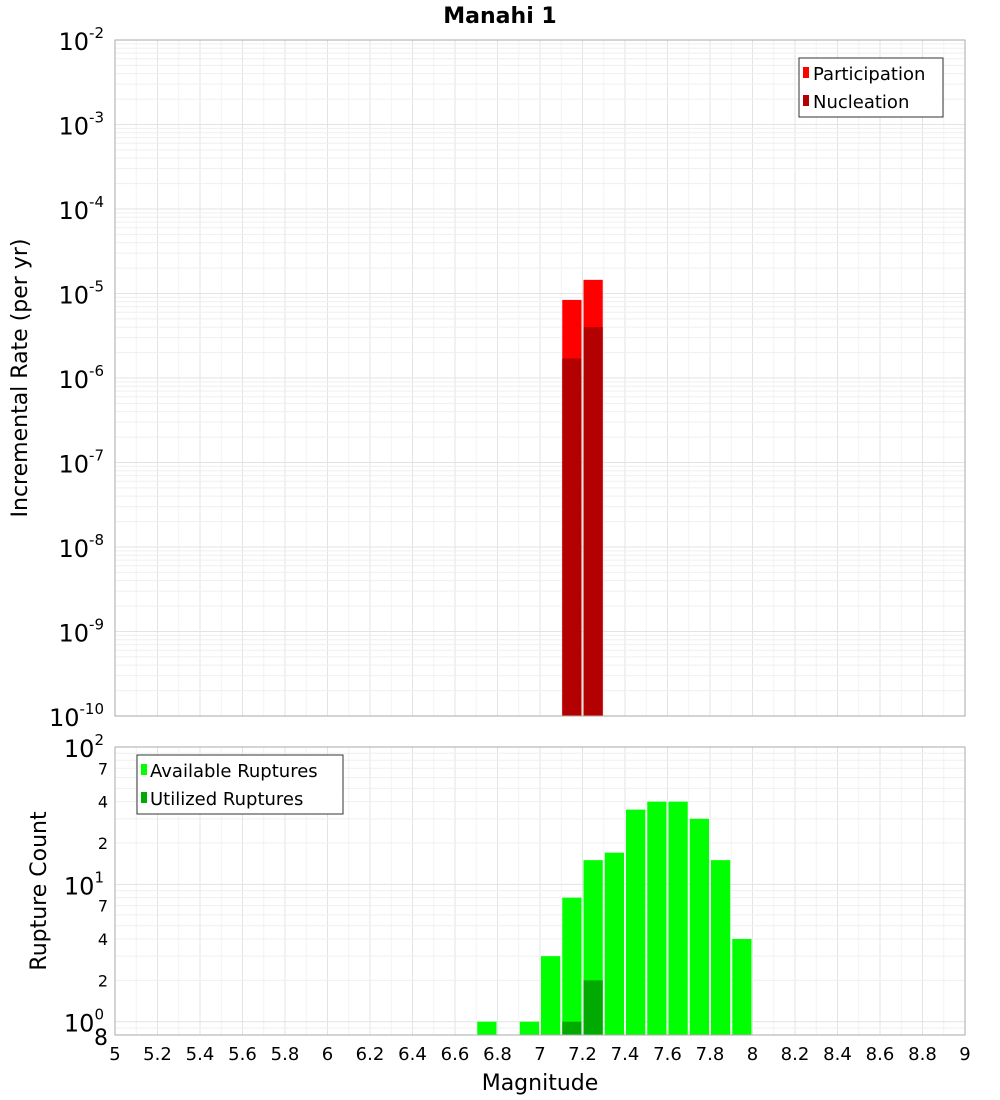 The width and height of the screenshot is (1000, 1100). Describe the element at coordinates (81, 294) in the screenshot. I see `y-tick-label-top: 10⁻⁵` at that location.